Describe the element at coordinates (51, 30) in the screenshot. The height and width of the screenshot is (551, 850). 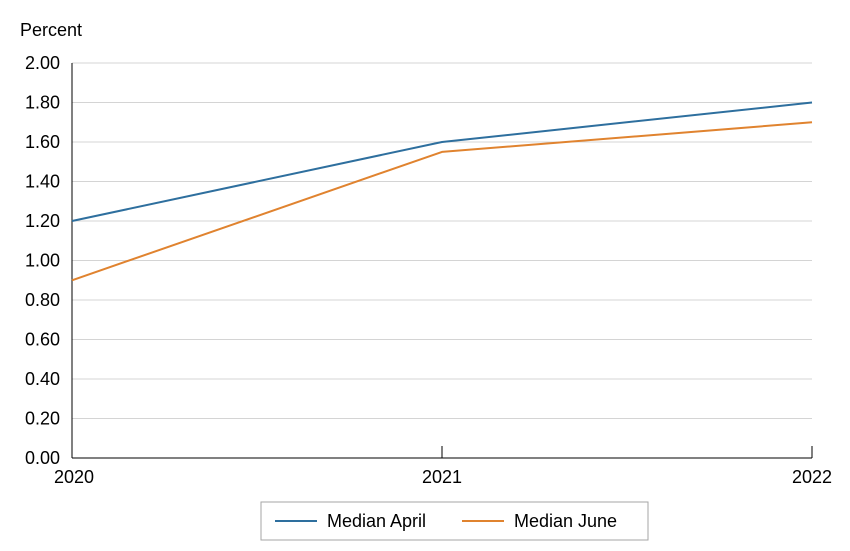
I see `y-axis-title: Percent` at that location.